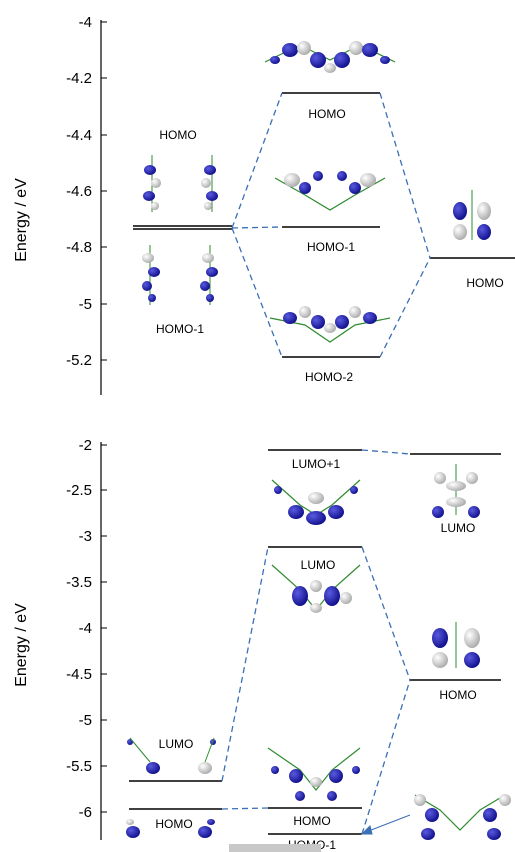 The height and width of the screenshot is (852, 515). What do you see at coordinates (85, 536) in the screenshot?
I see `bottom-tick-label: -3` at bounding box center [85, 536].